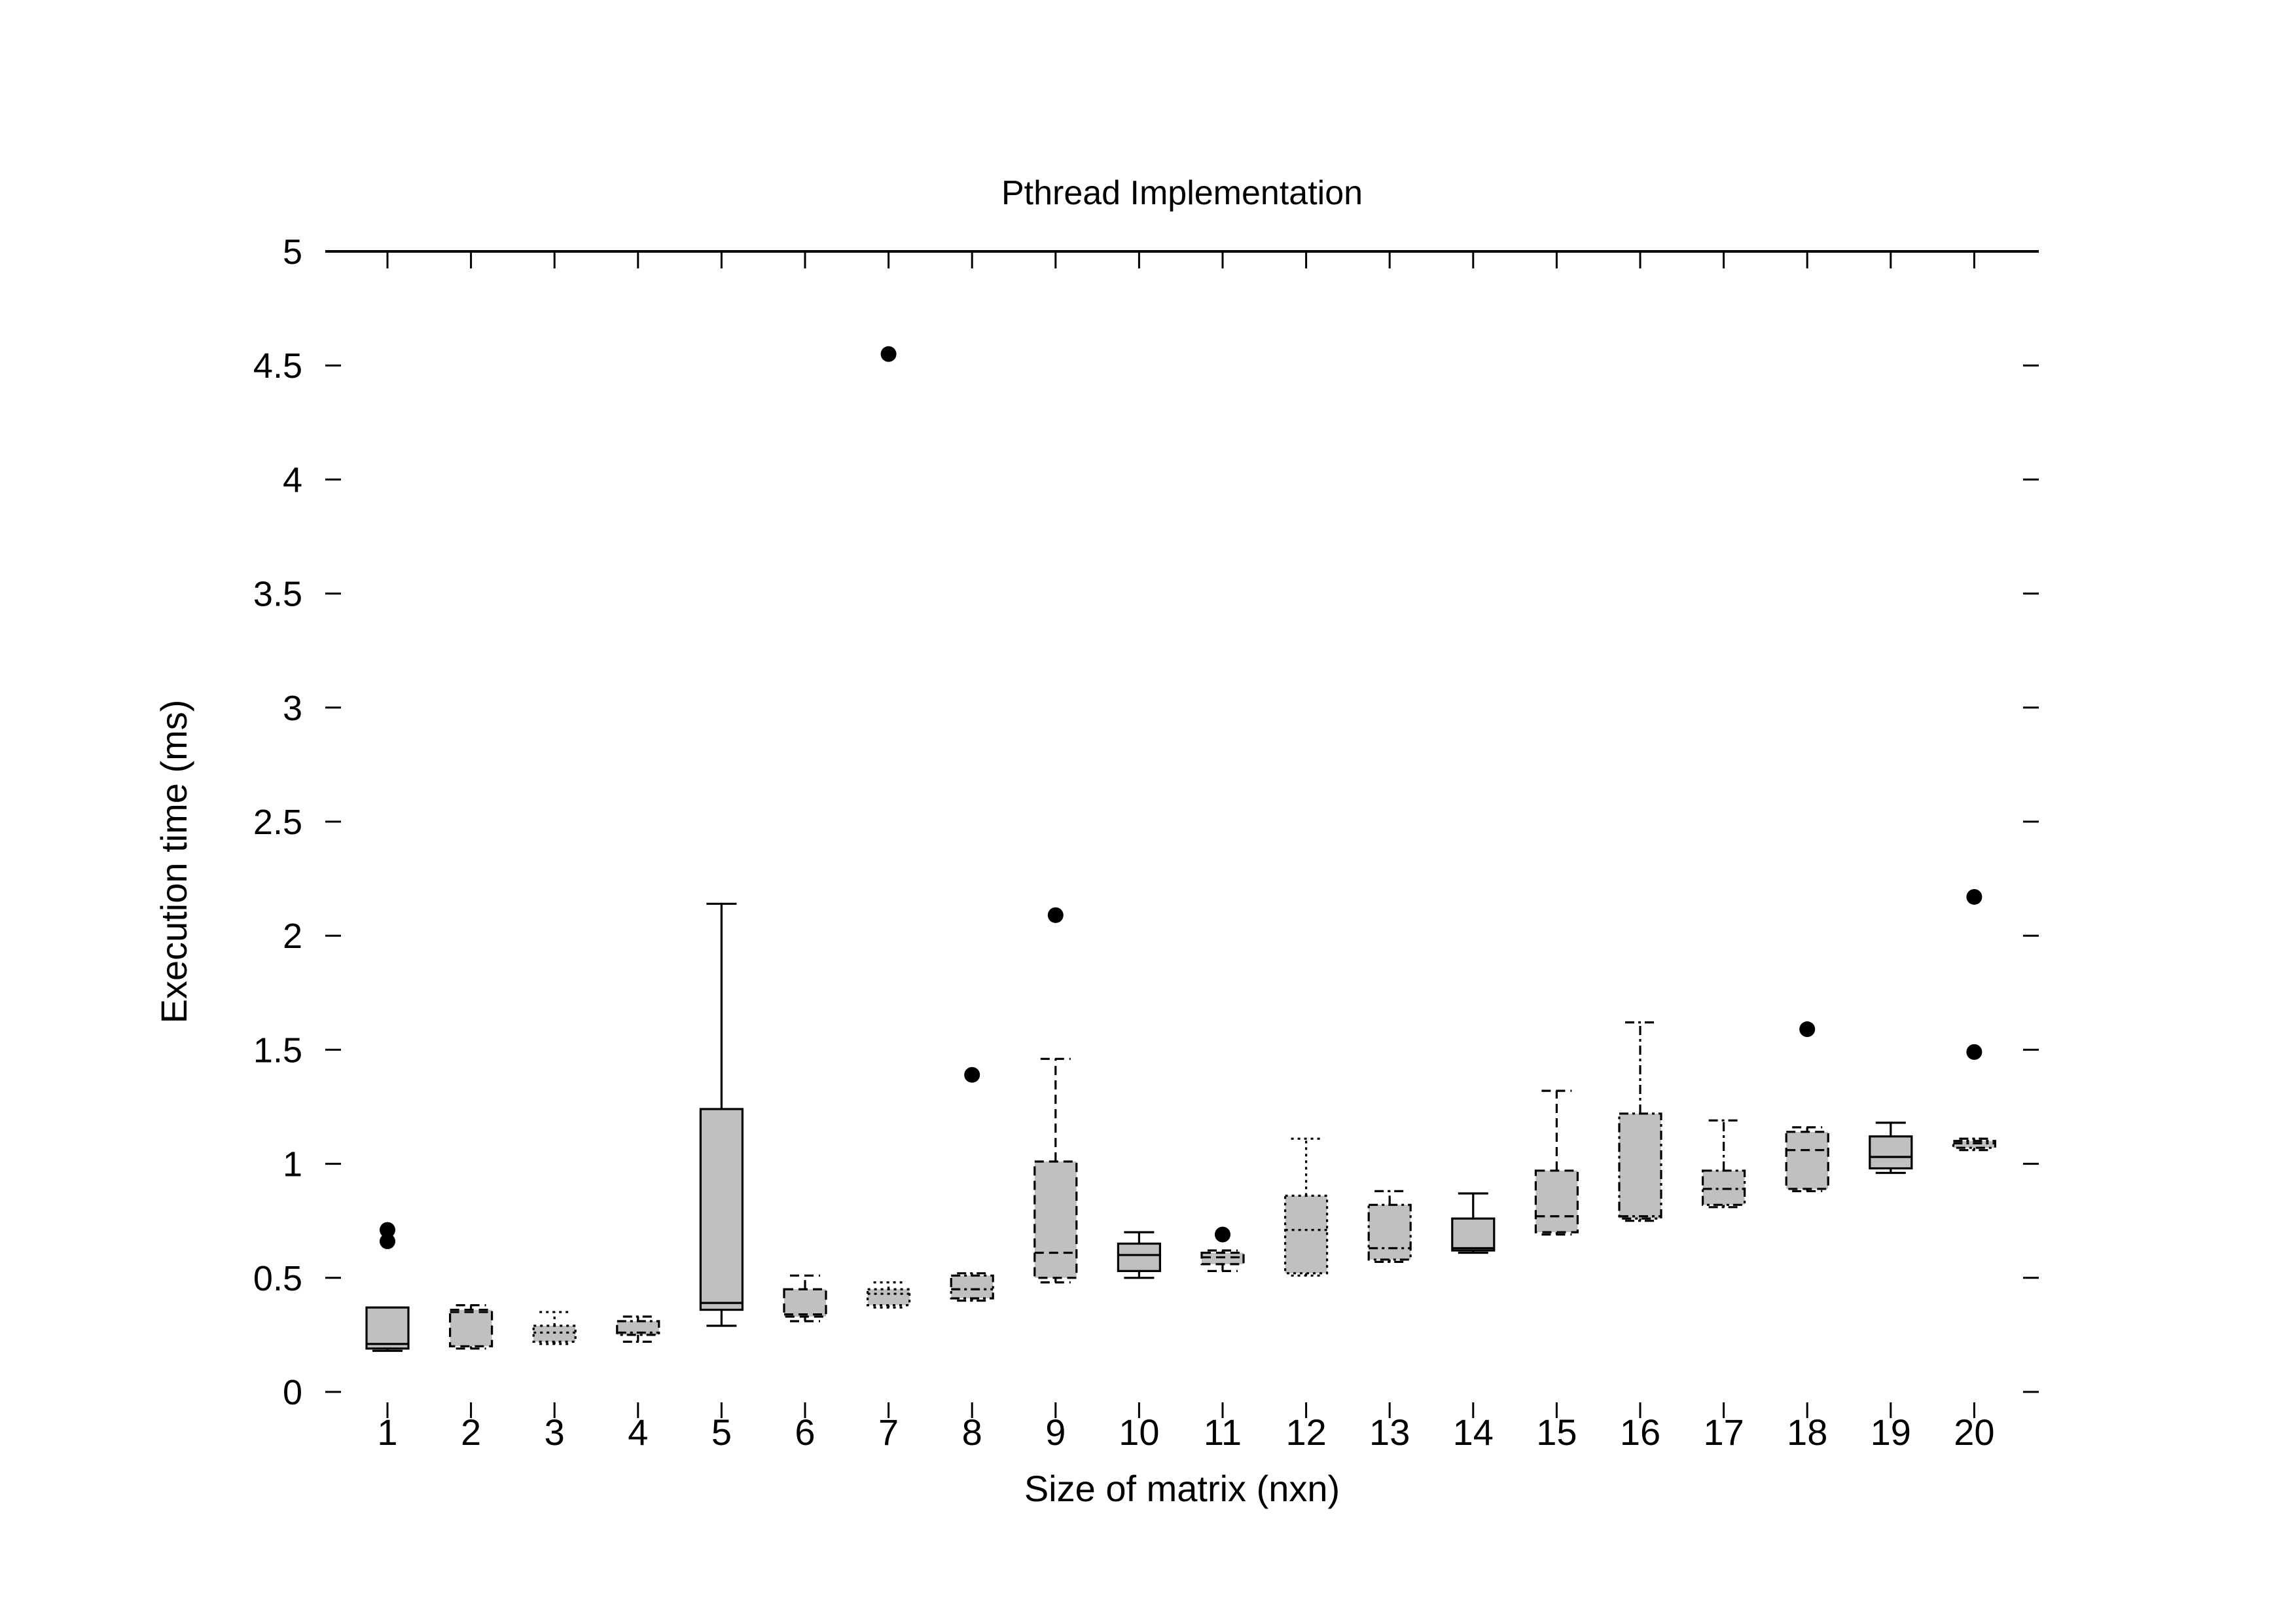 Image resolution: width=2296 pixels, height=1623 pixels. What do you see at coordinates (277, 594) in the screenshot?
I see `y-tick-label: 3.5` at bounding box center [277, 594].